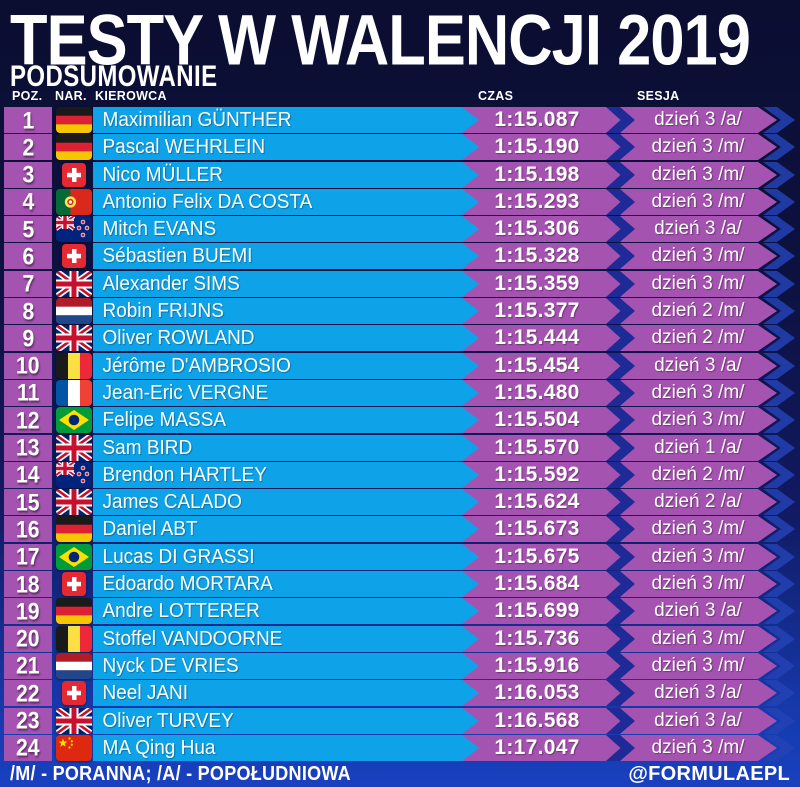 This screenshot has width=800, height=787. Describe the element at coordinates (286, 720) in the screenshot. I see `driver-name-bar: Oliver TURVEY` at that location.